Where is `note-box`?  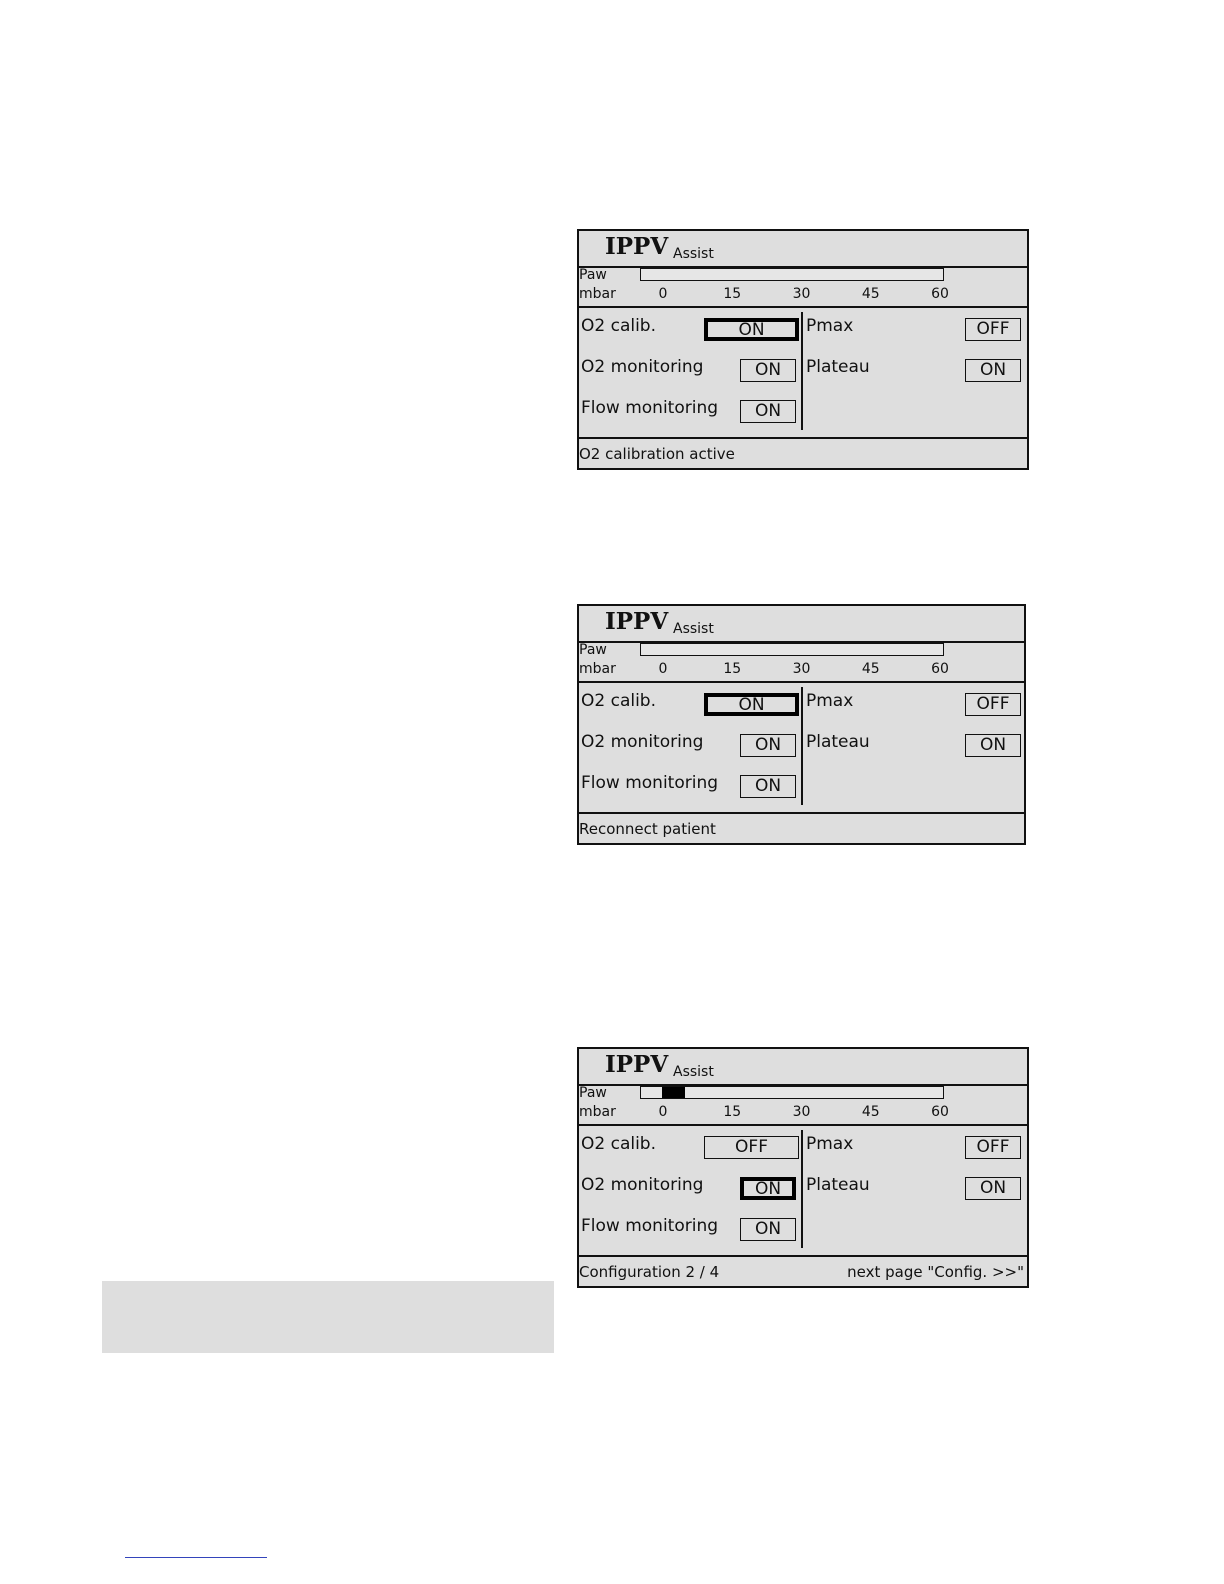 note-box is located at coordinates (328, 1317).